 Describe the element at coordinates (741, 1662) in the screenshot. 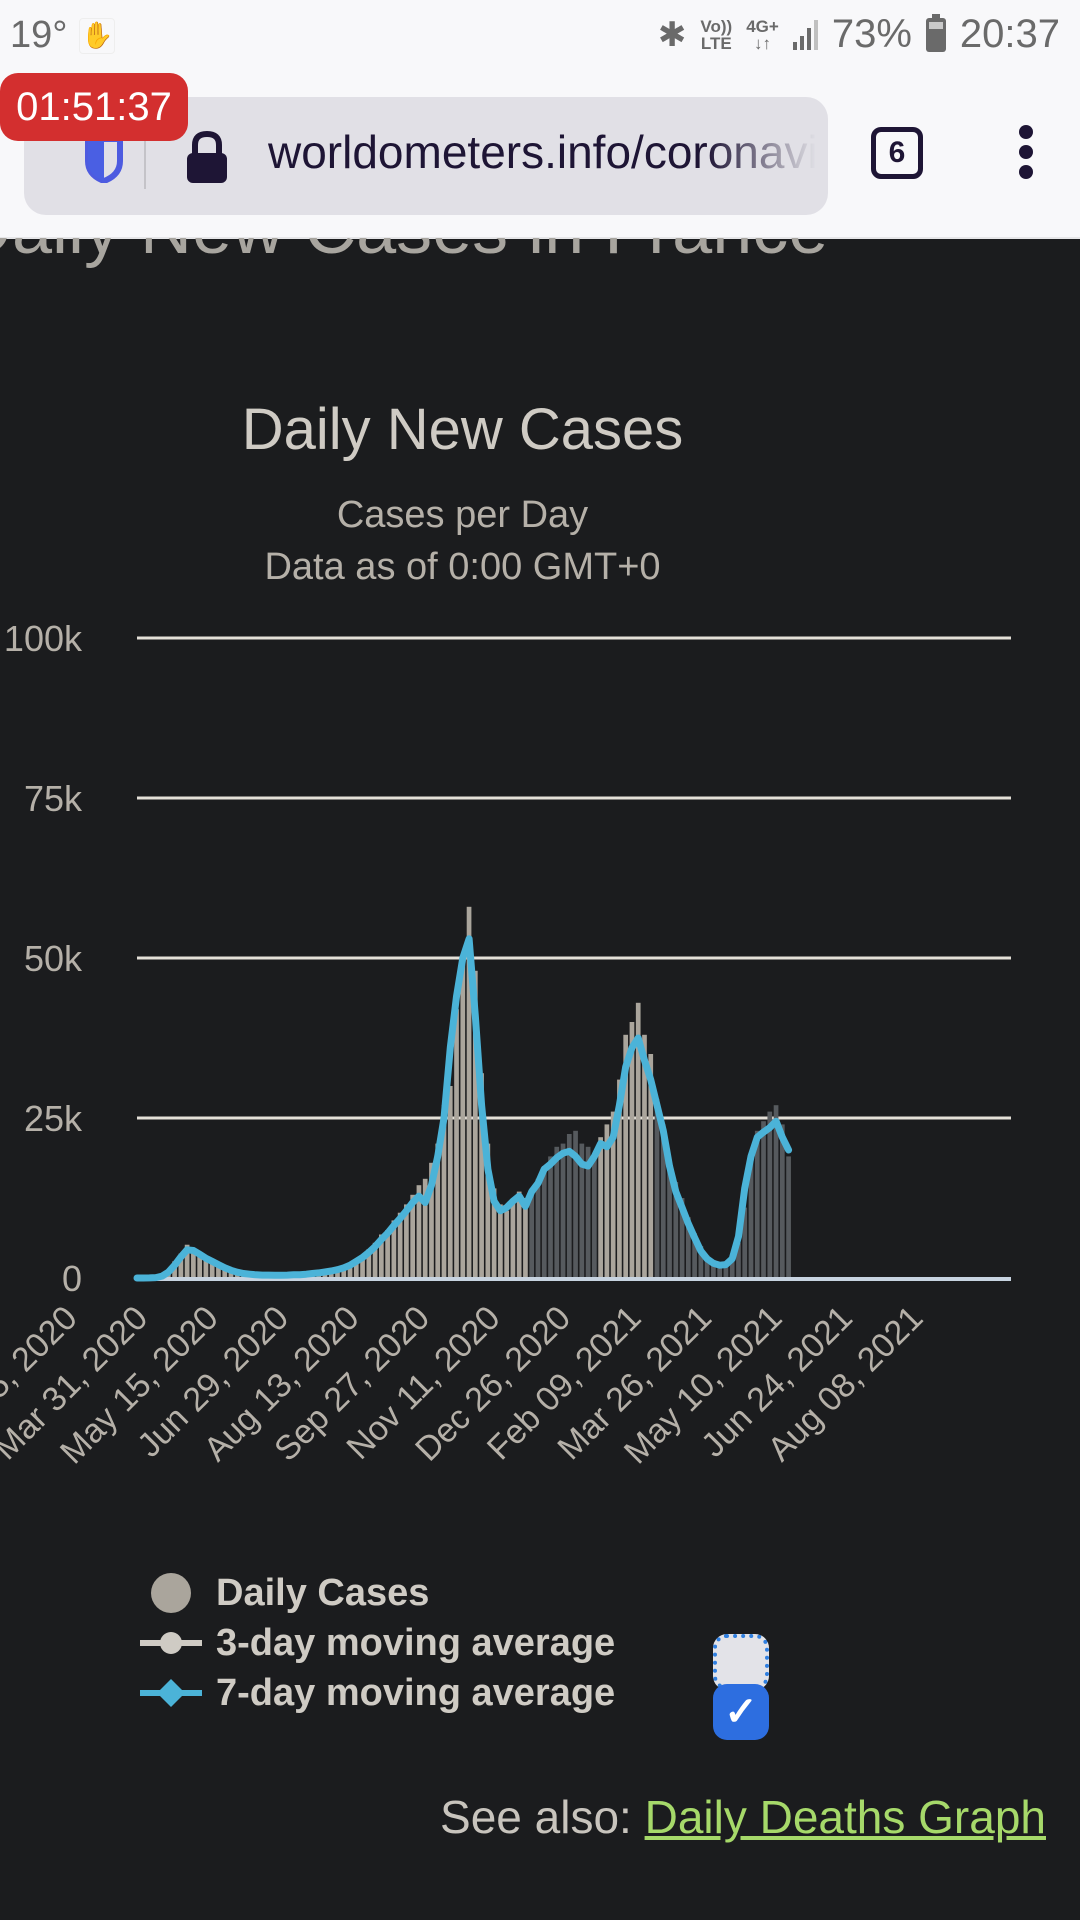

I see `3-day-average-checkbox` at that location.